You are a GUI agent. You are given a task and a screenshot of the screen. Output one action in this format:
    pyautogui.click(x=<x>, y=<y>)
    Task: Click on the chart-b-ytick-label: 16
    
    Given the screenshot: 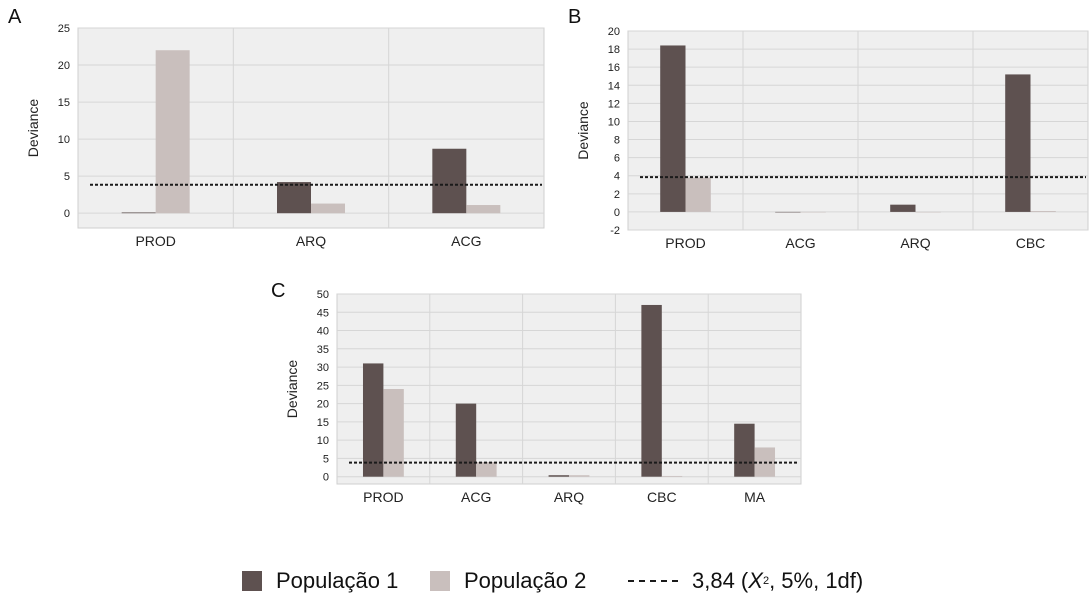 What is the action you would take?
    pyautogui.click(x=614, y=68)
    